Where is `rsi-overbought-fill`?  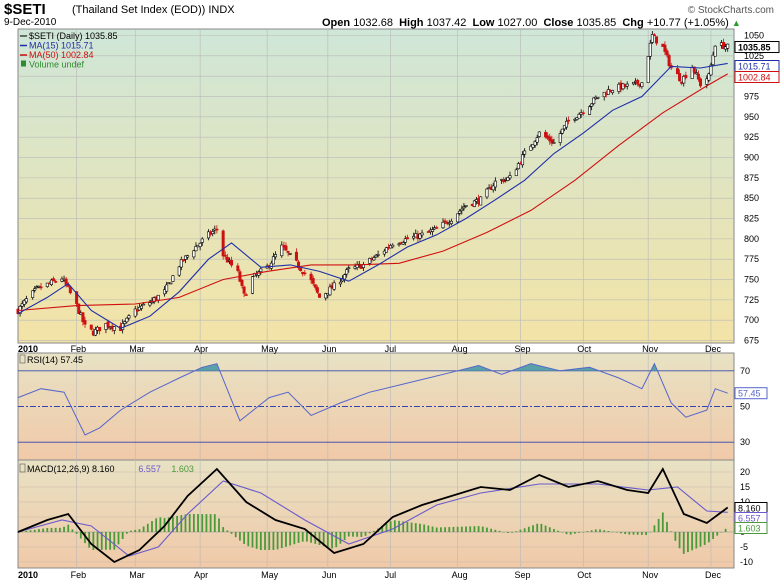
rsi-overbought-fill is located at coordinates (373, 367).